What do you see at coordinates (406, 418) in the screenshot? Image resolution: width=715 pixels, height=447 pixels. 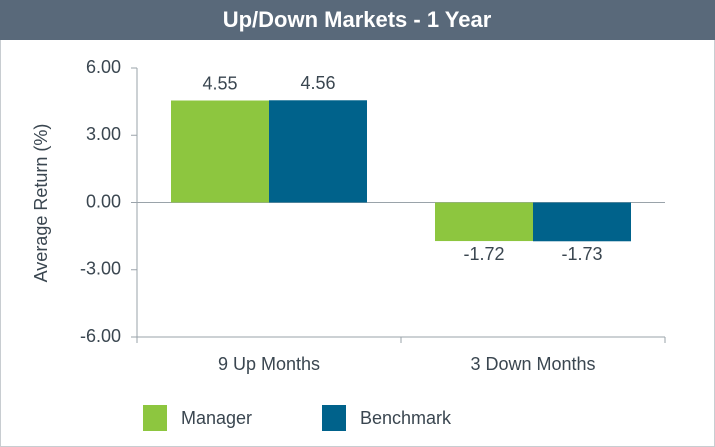 I see `legend-label: Benchmark` at bounding box center [406, 418].